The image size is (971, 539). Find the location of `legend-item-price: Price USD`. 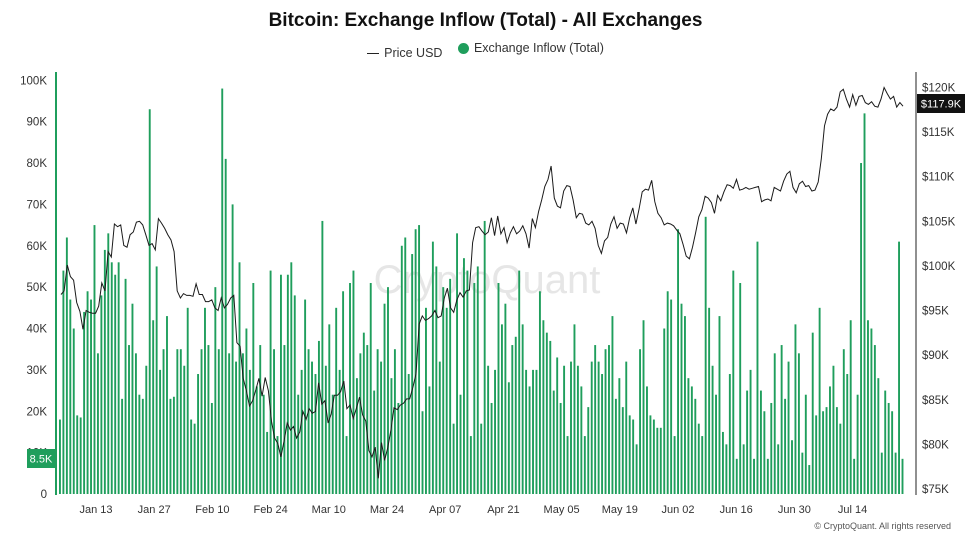

legend-item-price: Price USD is located at coordinates (404, 53).